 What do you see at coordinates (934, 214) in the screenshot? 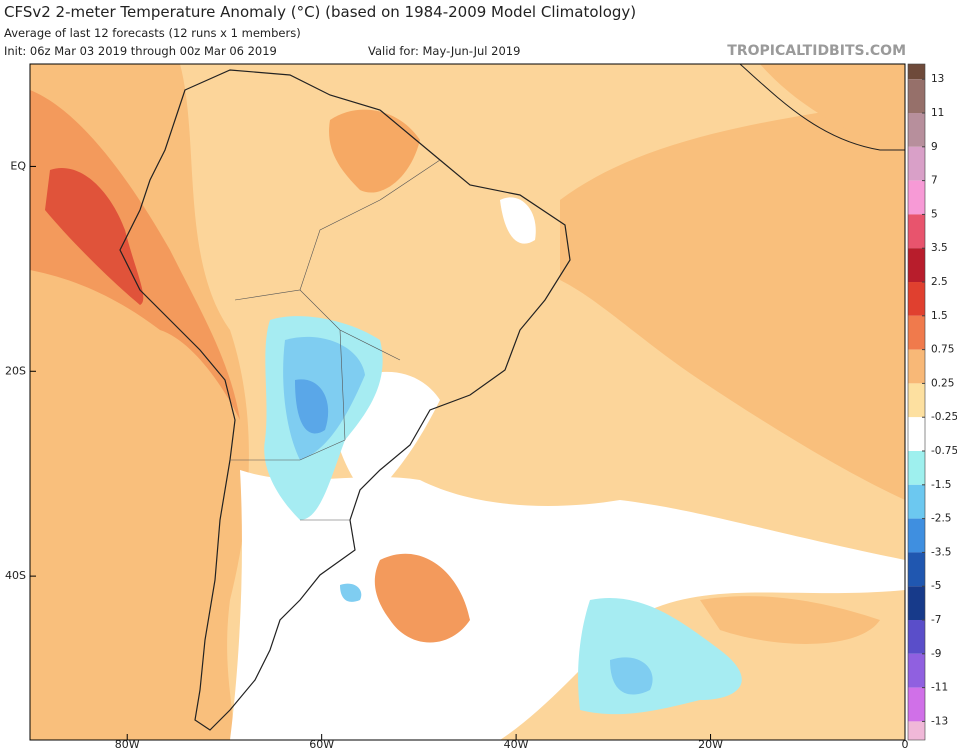
I see `colorbar-label: 5` at bounding box center [934, 214].